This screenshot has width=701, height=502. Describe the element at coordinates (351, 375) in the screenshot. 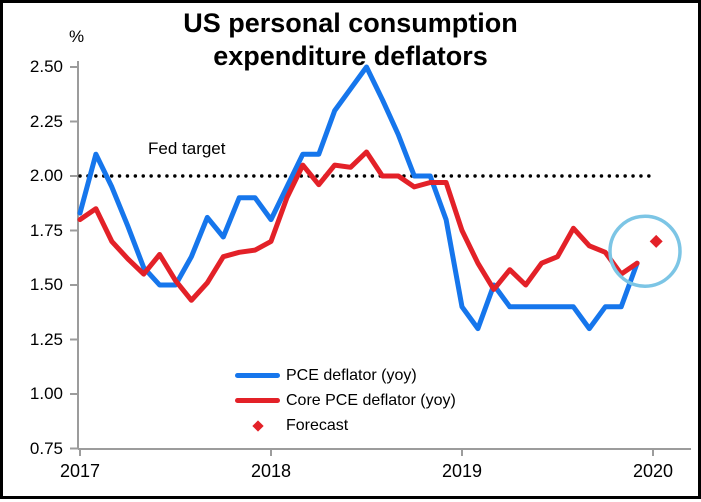

I see `legend-label: PCE deflator (yoy)` at that location.